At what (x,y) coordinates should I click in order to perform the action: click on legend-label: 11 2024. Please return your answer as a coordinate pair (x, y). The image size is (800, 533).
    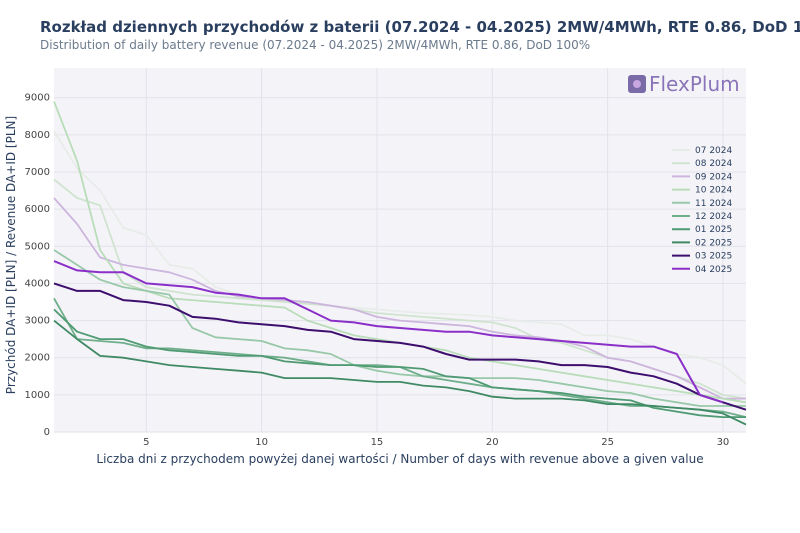
    Looking at the image, I should click on (713, 204).